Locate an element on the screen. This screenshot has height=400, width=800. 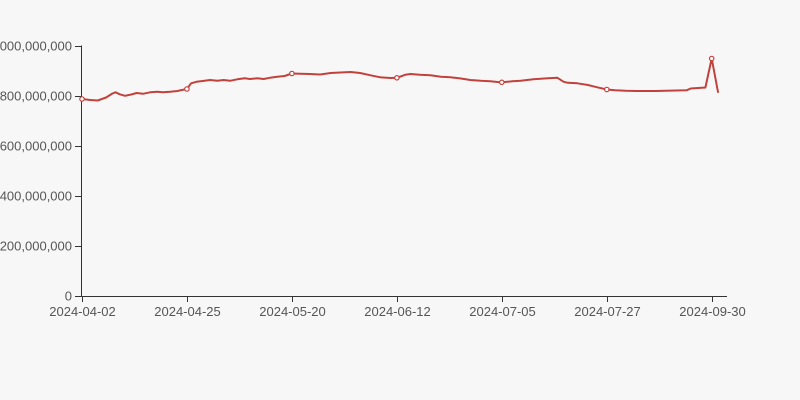
y-axis-tick-label: 1,000,000,000 is located at coordinates (36, 46).